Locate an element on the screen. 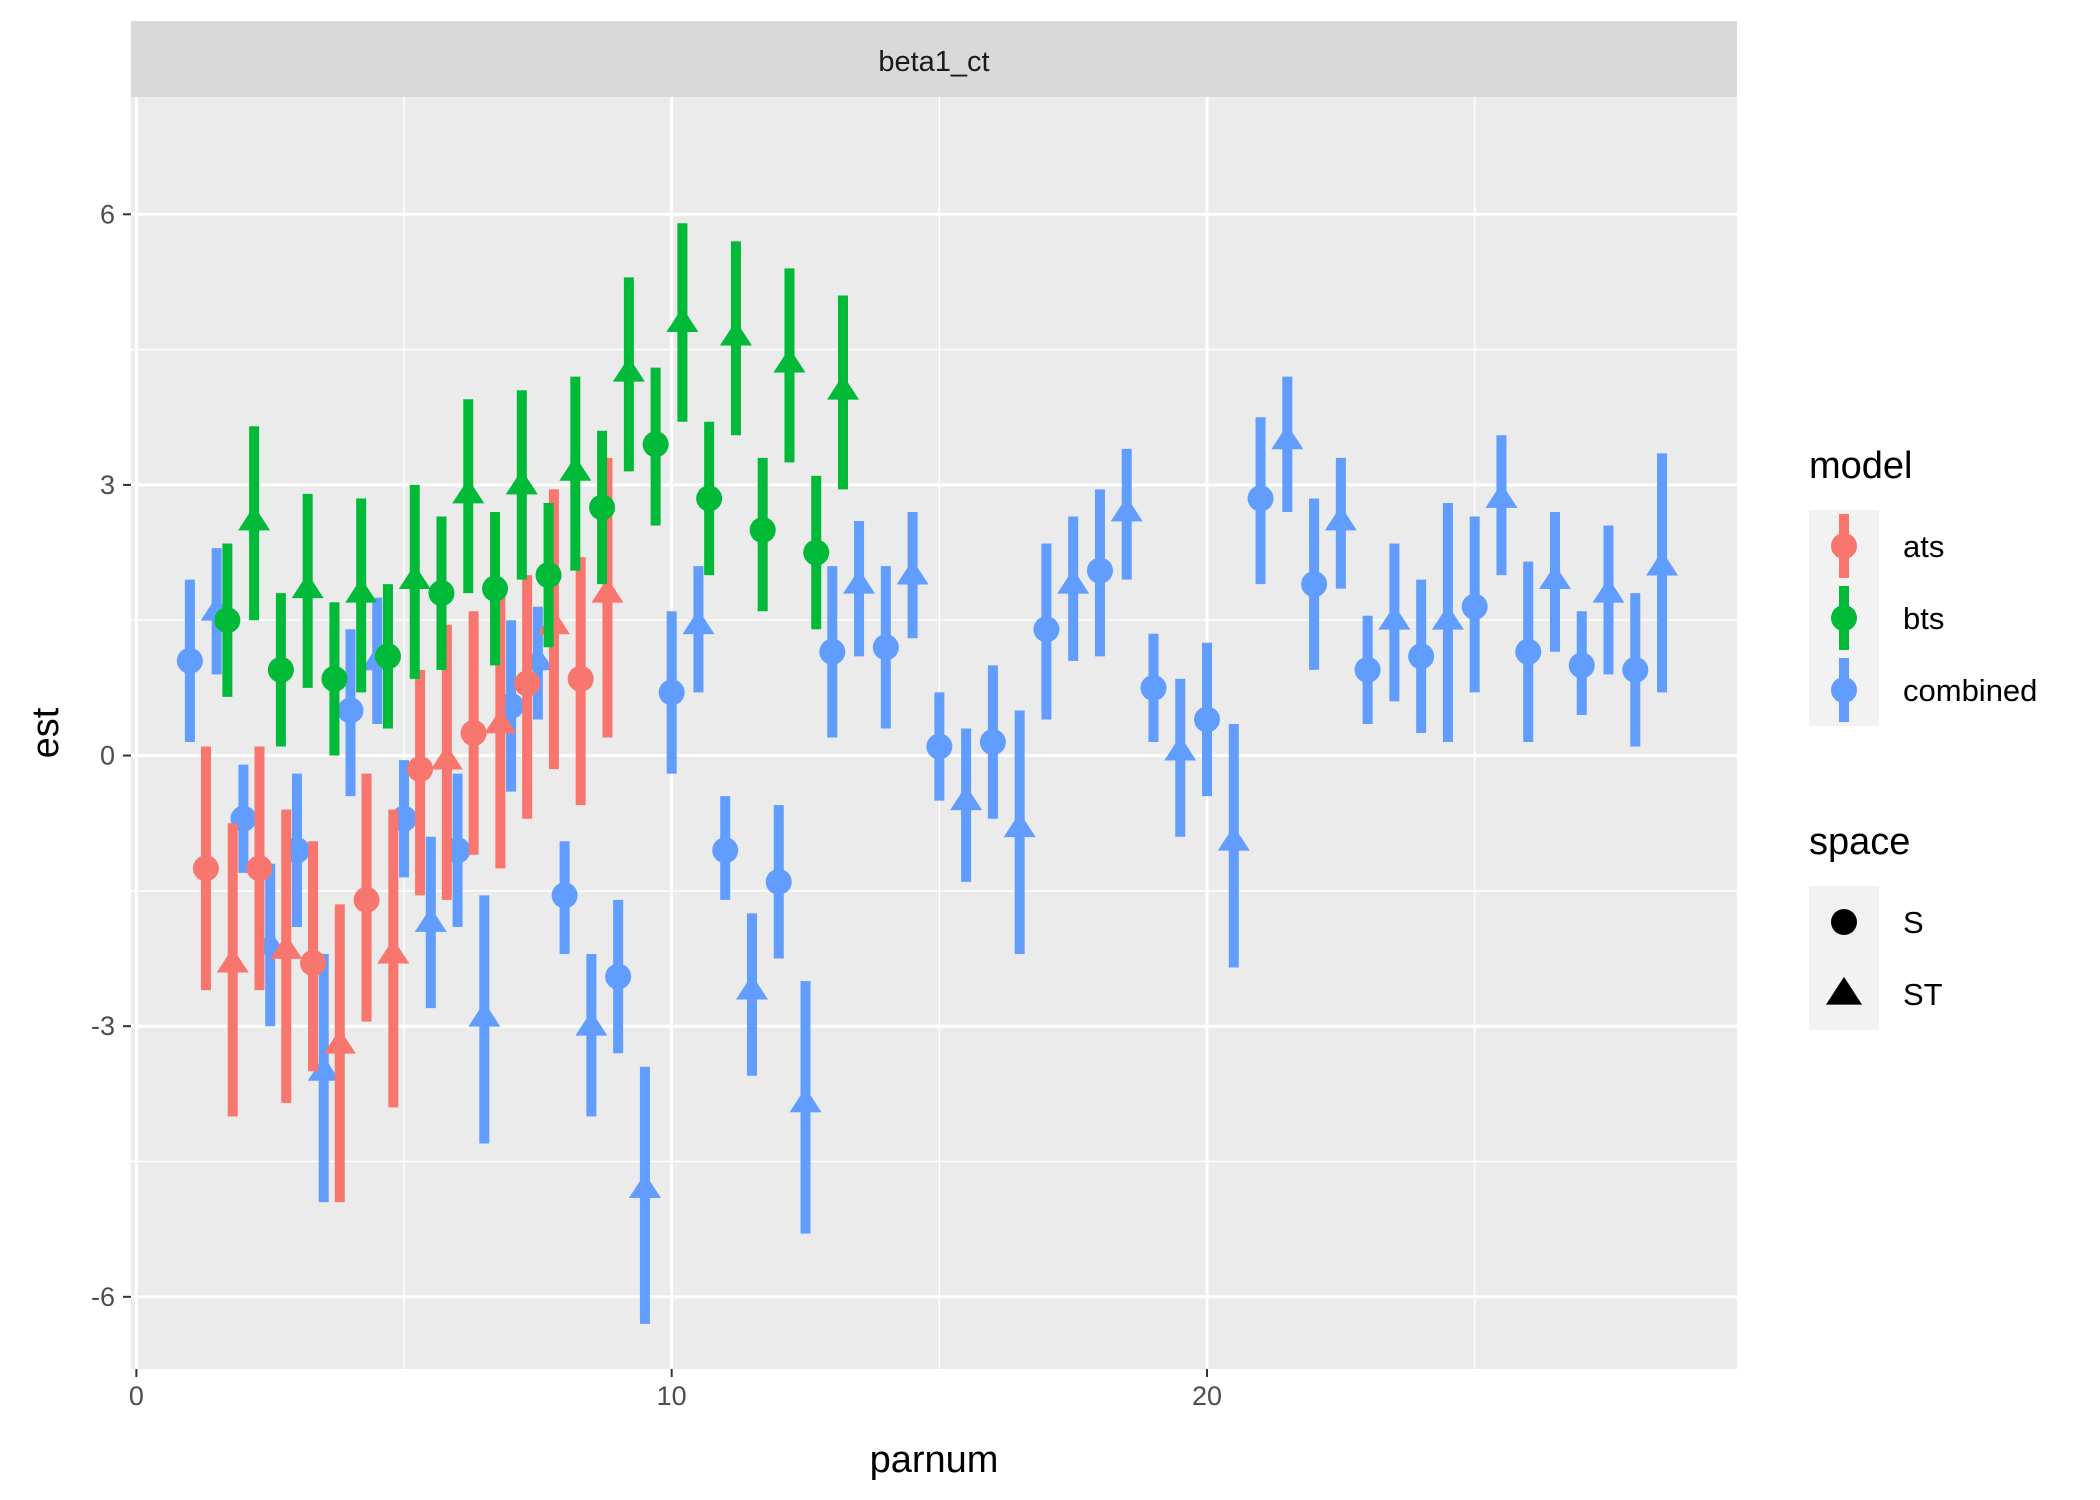 This screenshot has width=2100, height=1500. series-bts-triangle is located at coordinates (548, 458).